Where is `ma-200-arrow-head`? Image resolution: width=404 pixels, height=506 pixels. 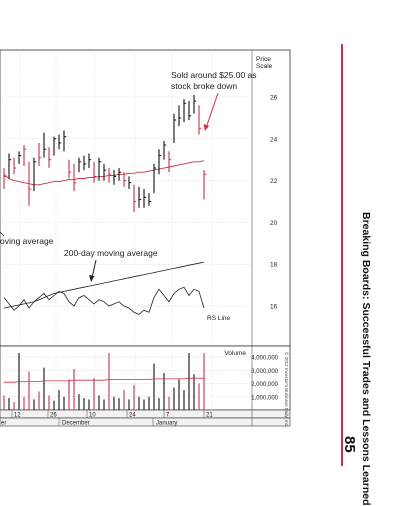
ma-200-arrow-head is located at coordinates (92, 278).